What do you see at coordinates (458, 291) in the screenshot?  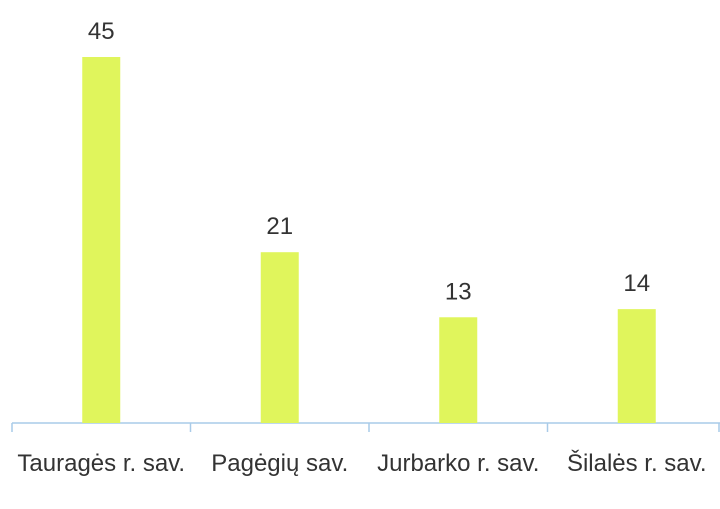 I see `data-label: 13` at bounding box center [458, 291].